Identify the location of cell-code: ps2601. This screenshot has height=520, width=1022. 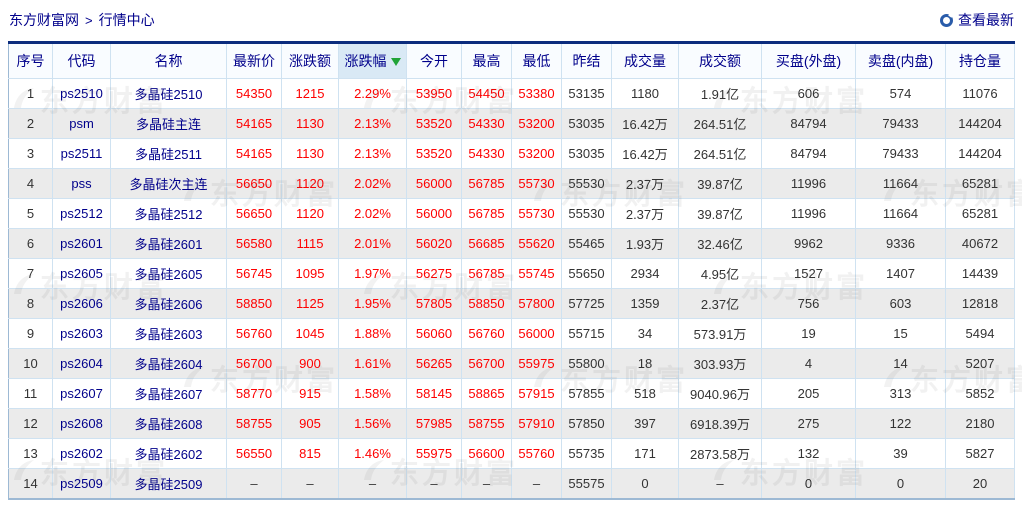
(81, 243).